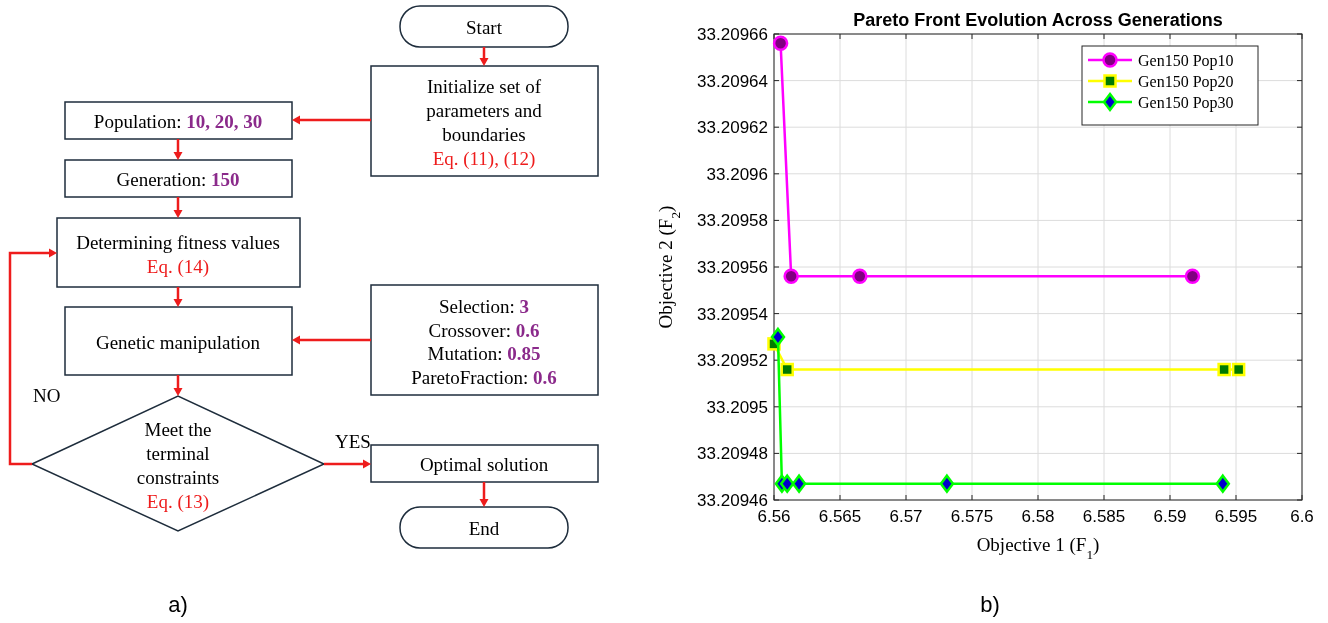 The image size is (1328, 623). I want to click on text: Initialize set of, so click(484, 86).